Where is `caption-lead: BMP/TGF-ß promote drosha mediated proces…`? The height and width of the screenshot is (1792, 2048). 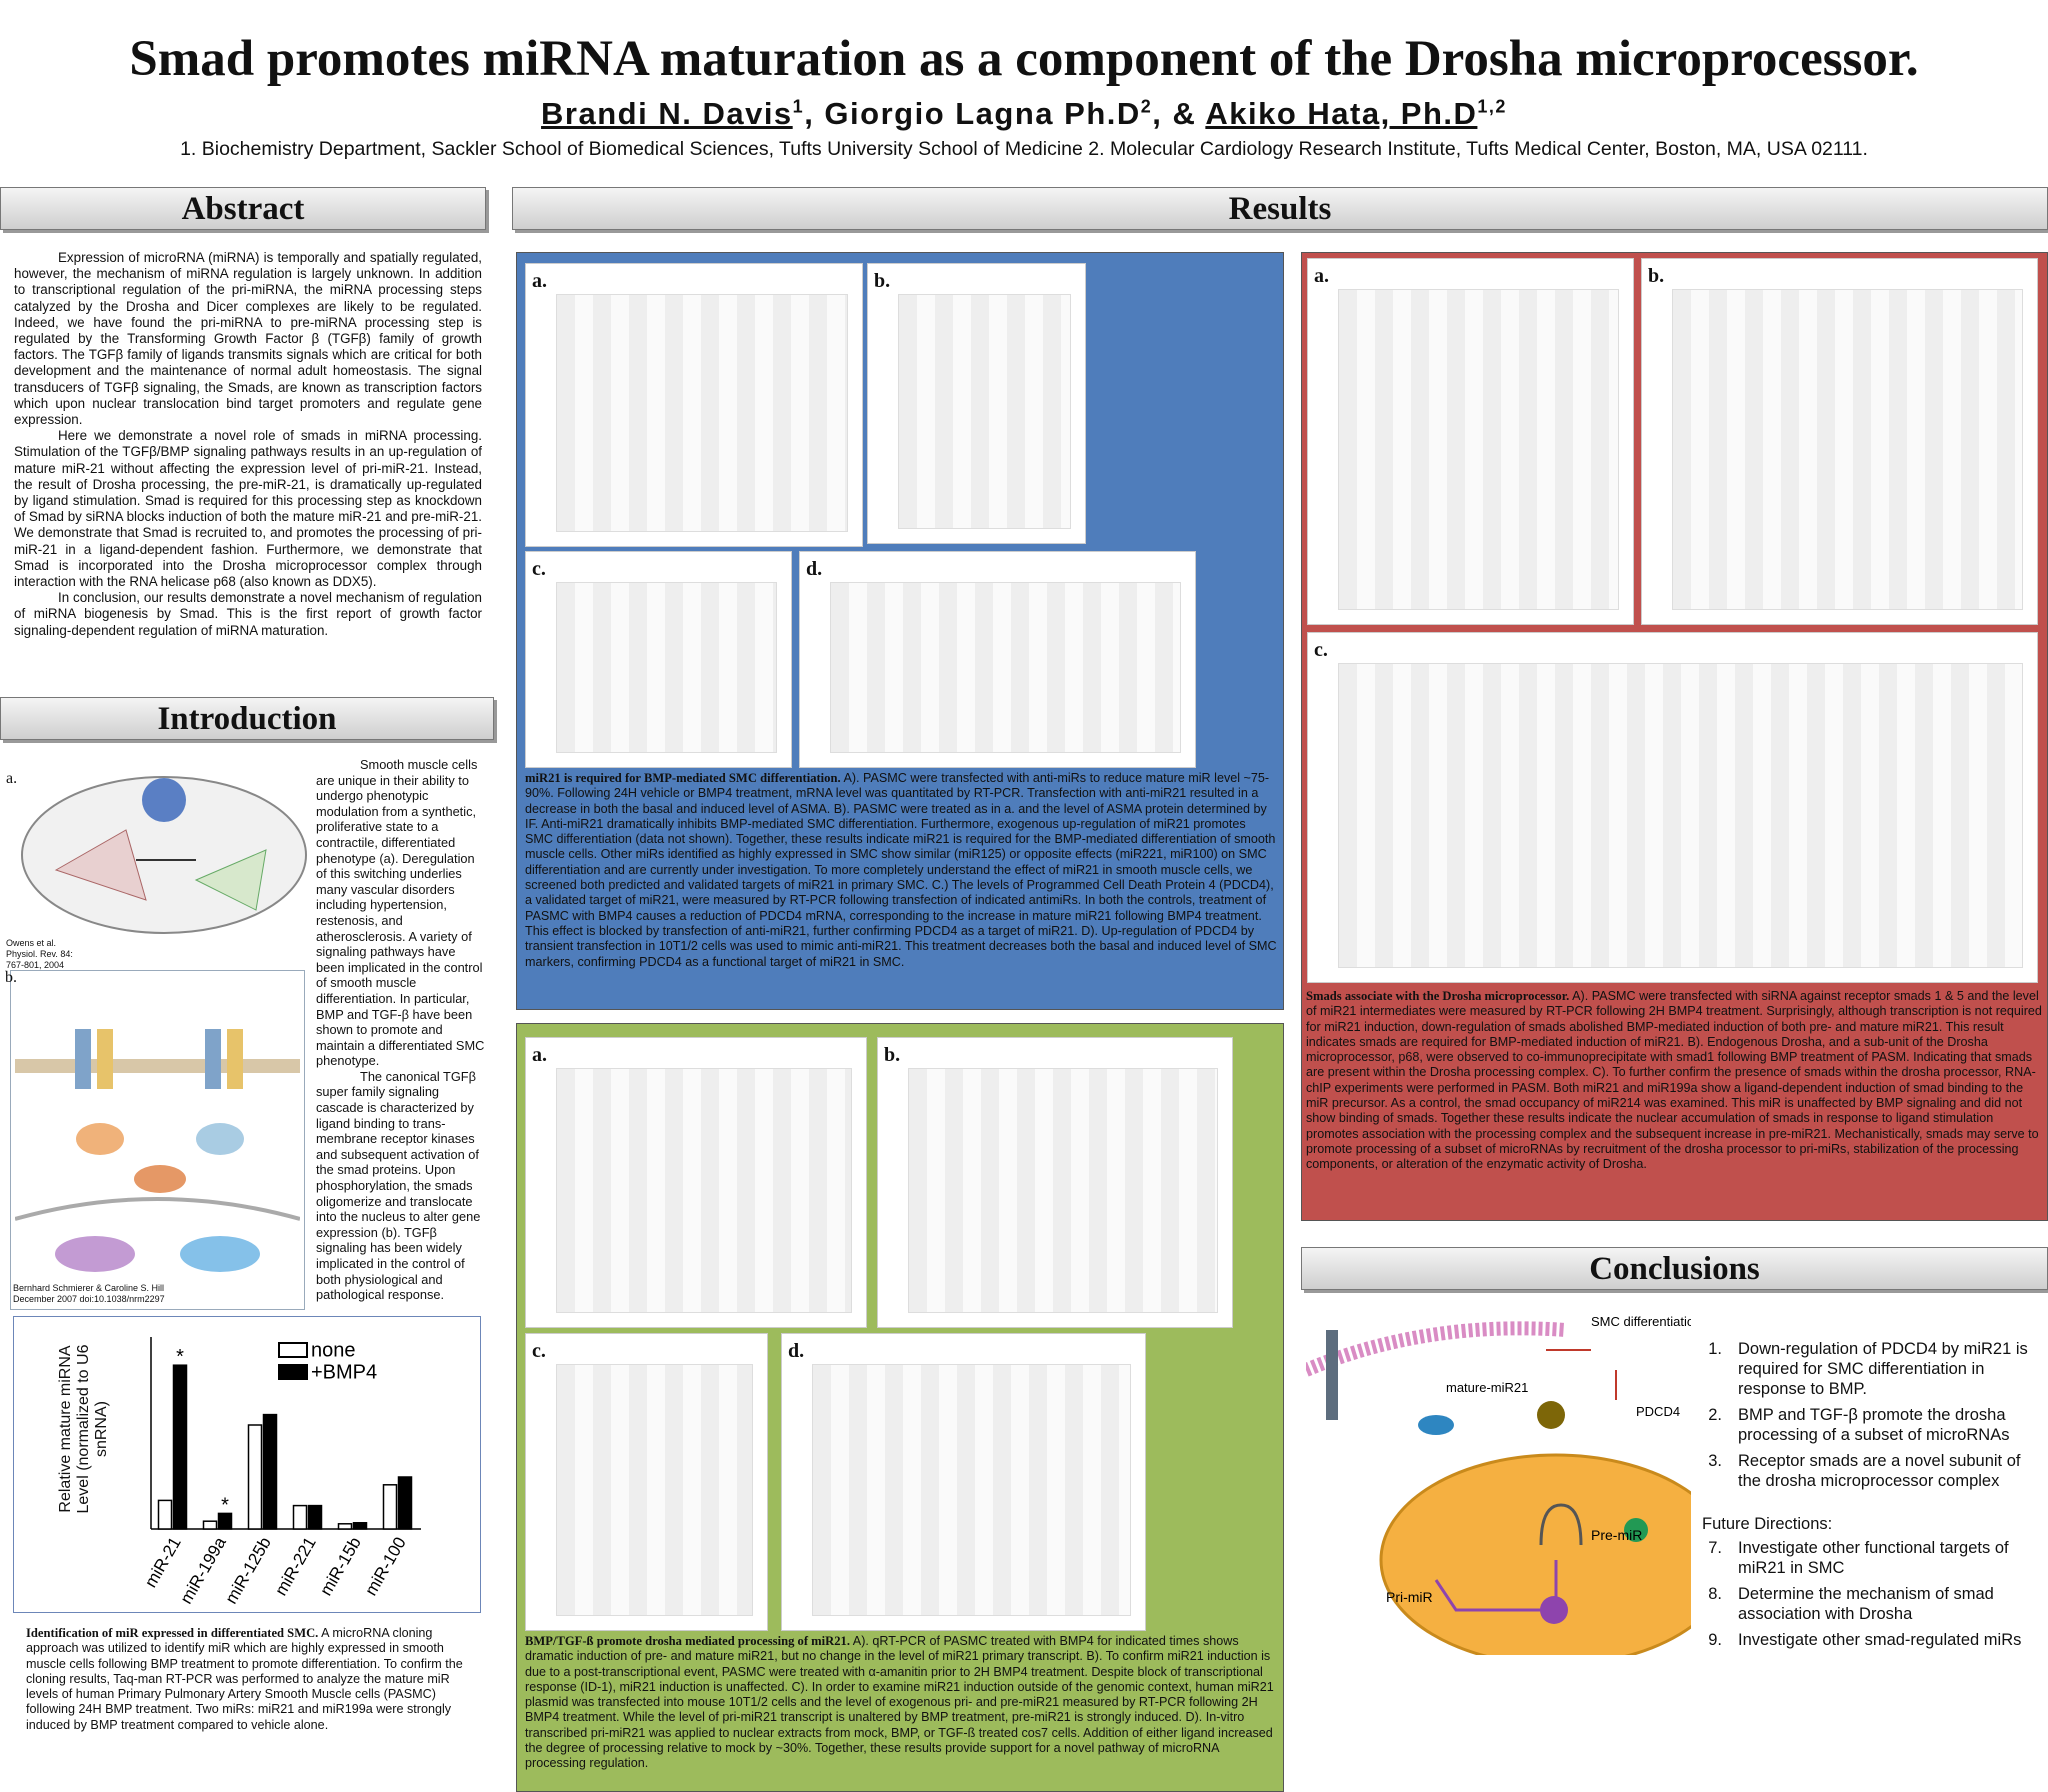 caption-lead: BMP/TGF-ß promote drosha mediated proces… is located at coordinates (687, 1641).